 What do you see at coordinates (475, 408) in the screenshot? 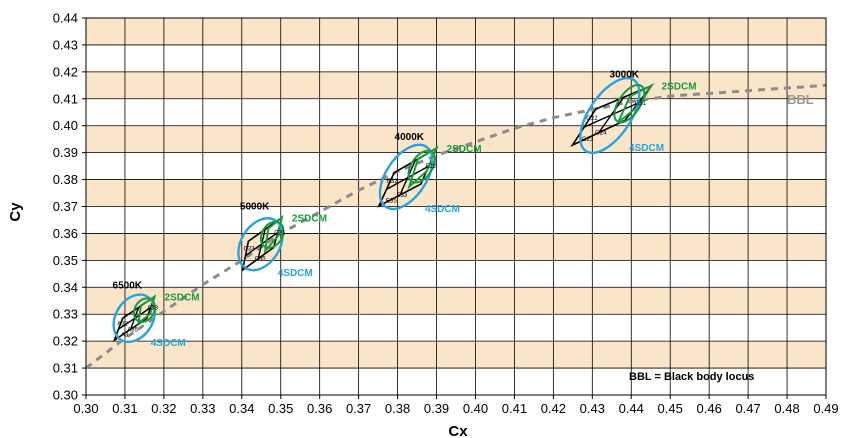
I see `x-tick-label: 0.40` at bounding box center [475, 408].